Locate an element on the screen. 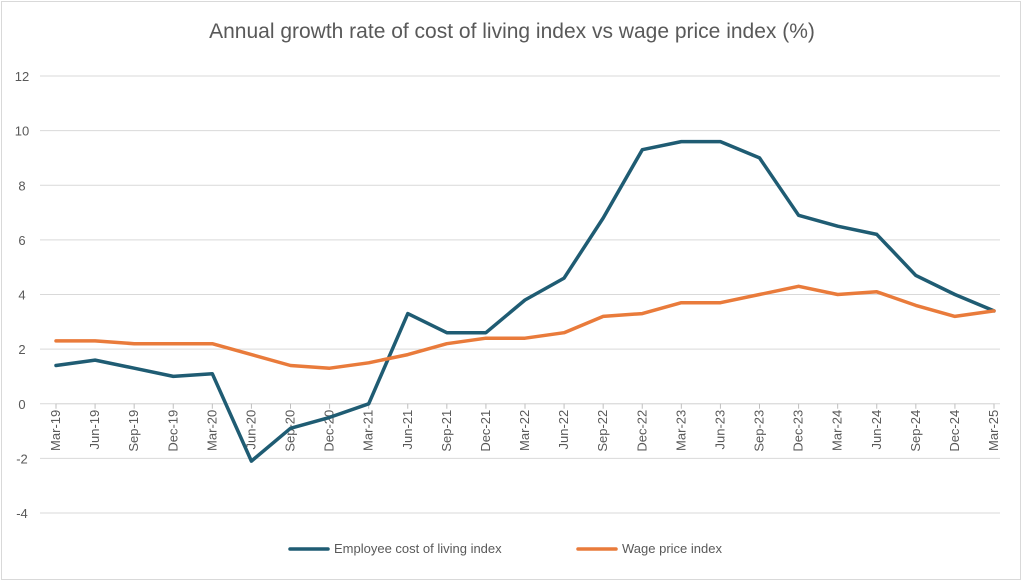  x-tick-label: Sep-24 is located at coordinates (915, 431).